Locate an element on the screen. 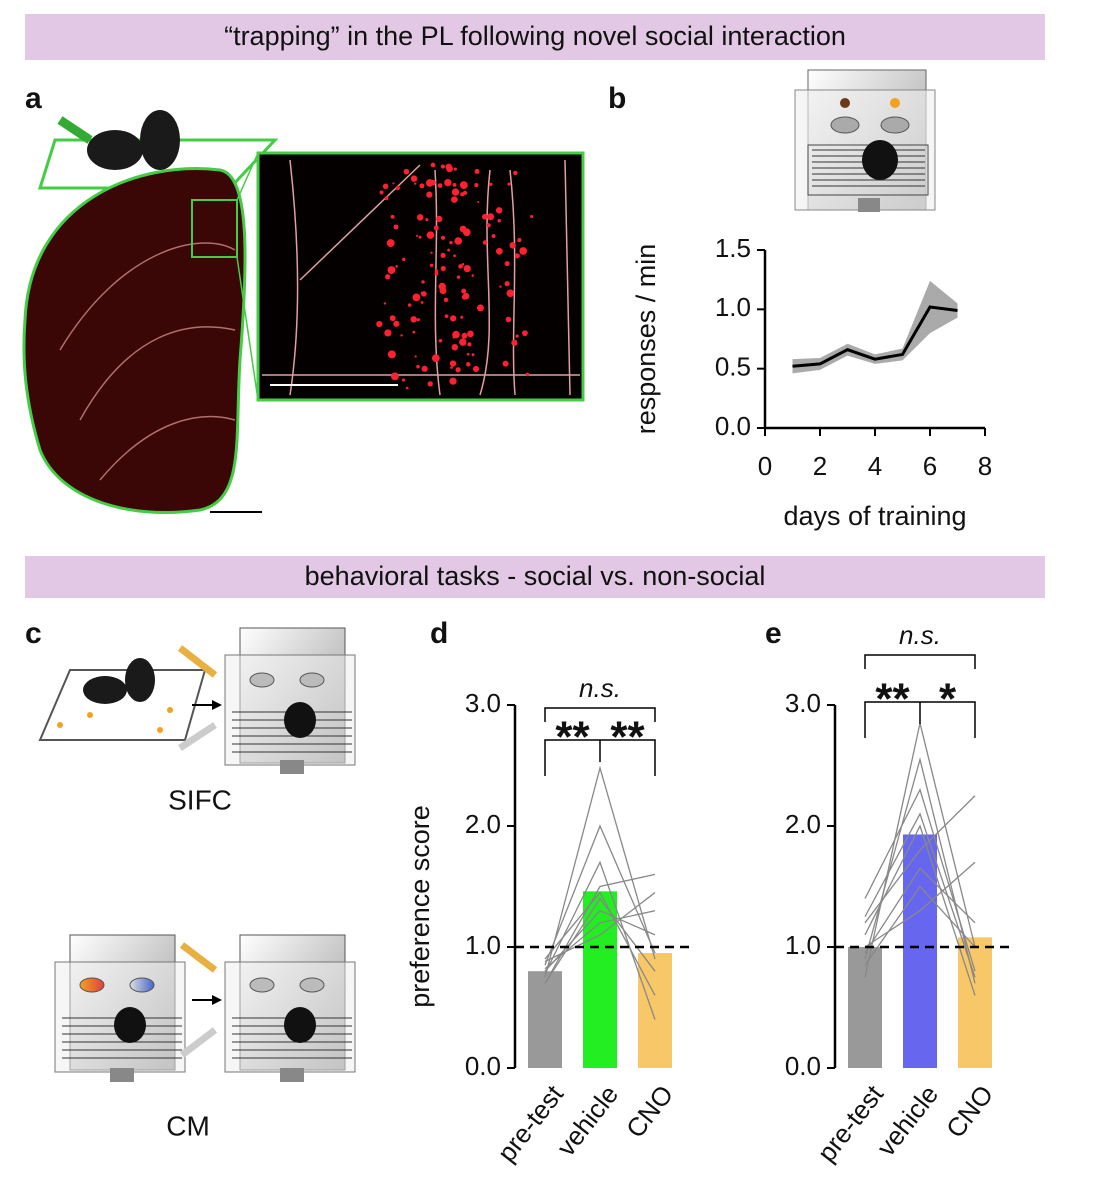 This screenshot has width=1100, height=1200. y-tick-label: 3.0 is located at coordinates (803, 703).